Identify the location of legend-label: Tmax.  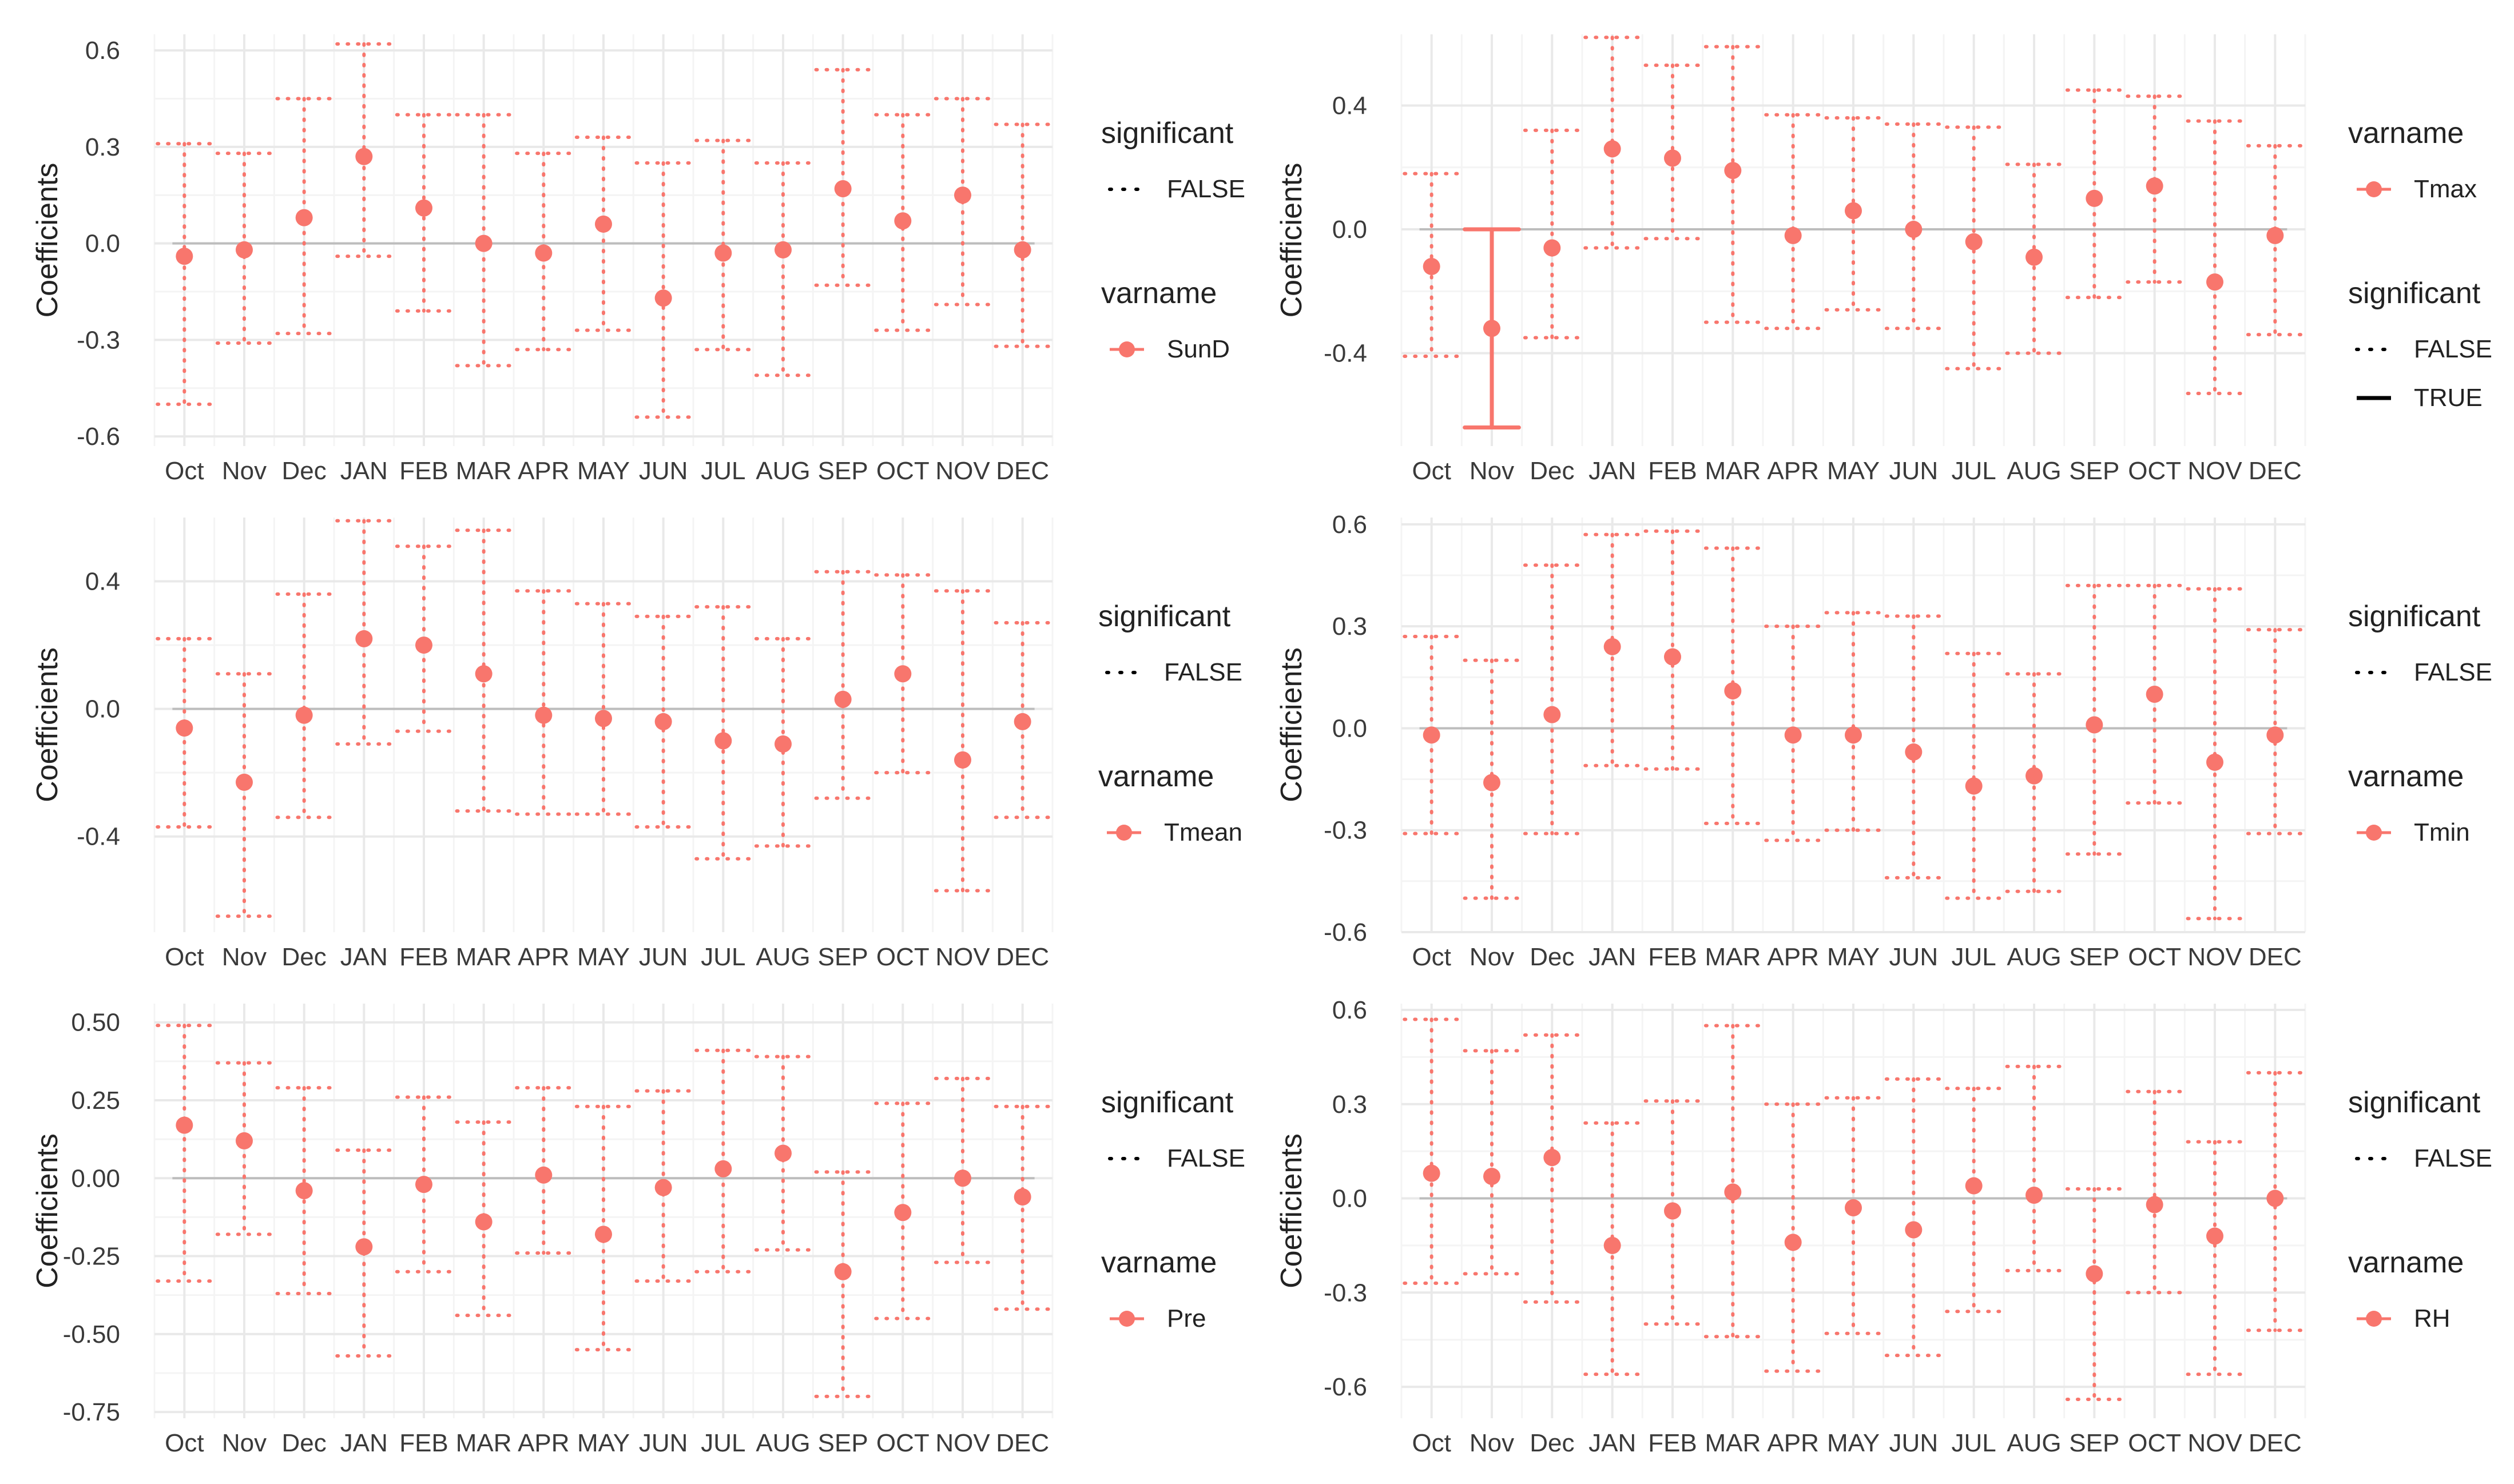
(2446, 189).